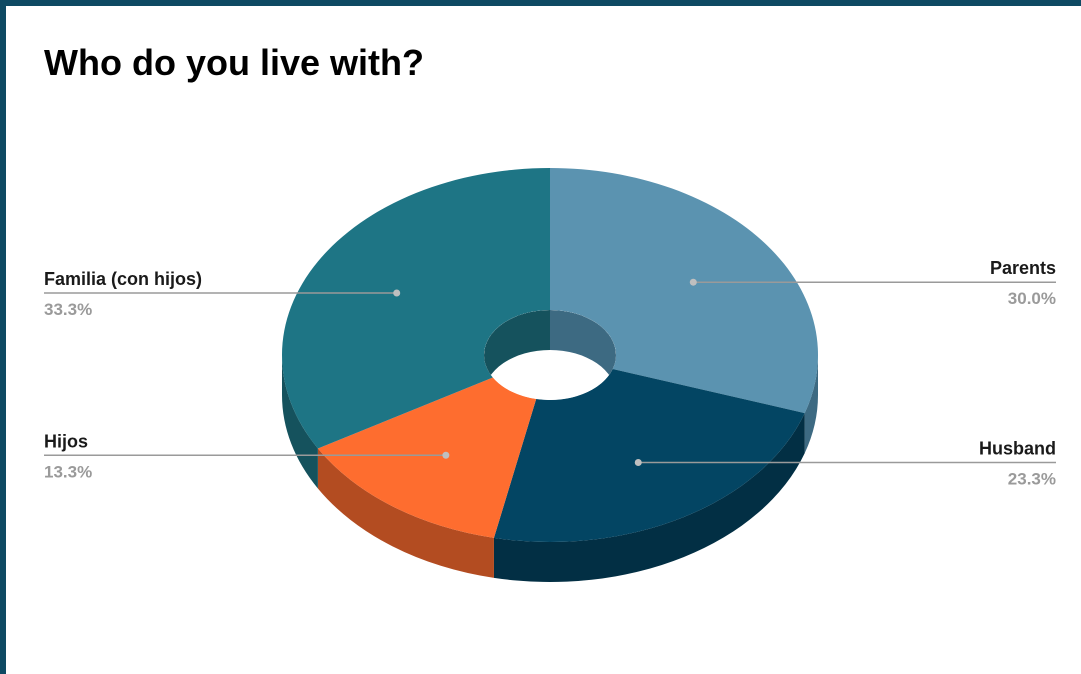 This screenshot has width=1081, height=674. I want to click on slice-husband, so click(649, 455).